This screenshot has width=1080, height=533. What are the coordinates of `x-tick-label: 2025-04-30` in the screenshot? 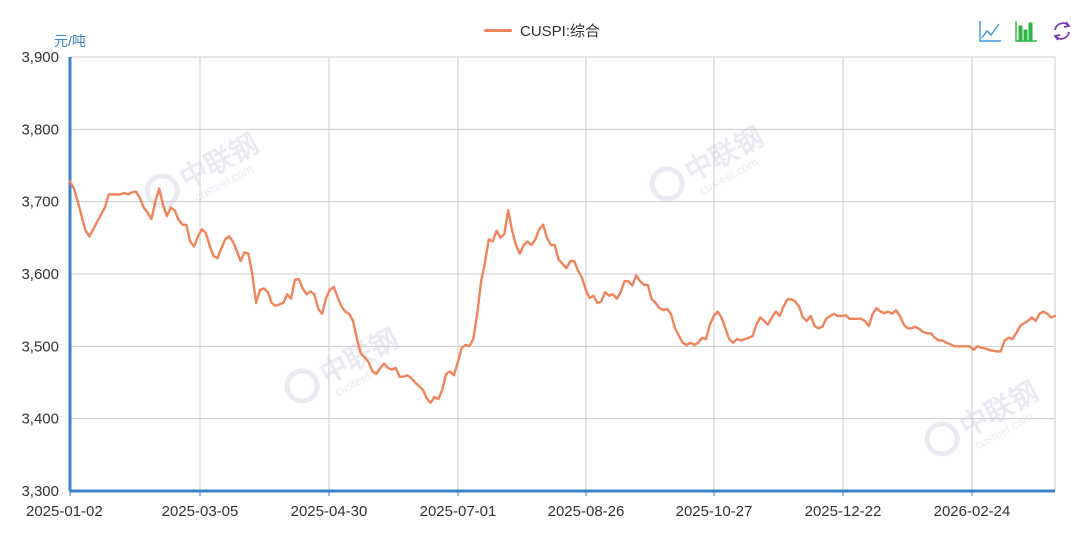 It's located at (329, 511).